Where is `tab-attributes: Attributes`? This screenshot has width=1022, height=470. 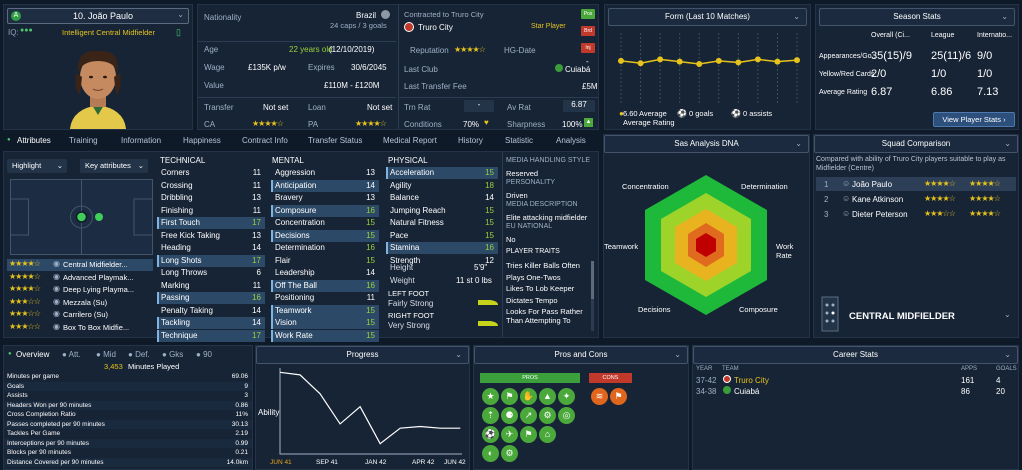 tab-attributes: Attributes is located at coordinates (34, 140).